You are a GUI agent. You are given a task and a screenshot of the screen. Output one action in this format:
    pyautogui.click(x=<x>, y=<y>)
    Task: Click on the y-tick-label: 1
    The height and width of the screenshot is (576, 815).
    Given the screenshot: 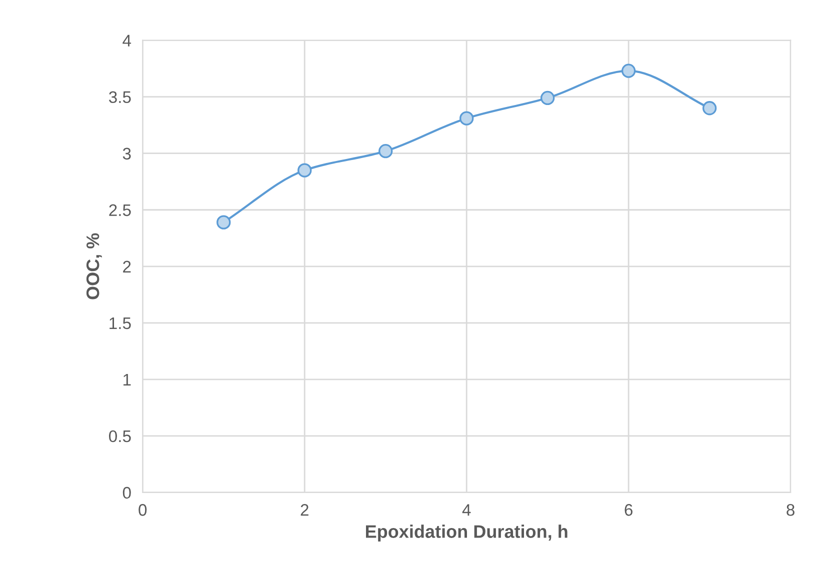 What is the action you would take?
    pyautogui.click(x=127, y=380)
    